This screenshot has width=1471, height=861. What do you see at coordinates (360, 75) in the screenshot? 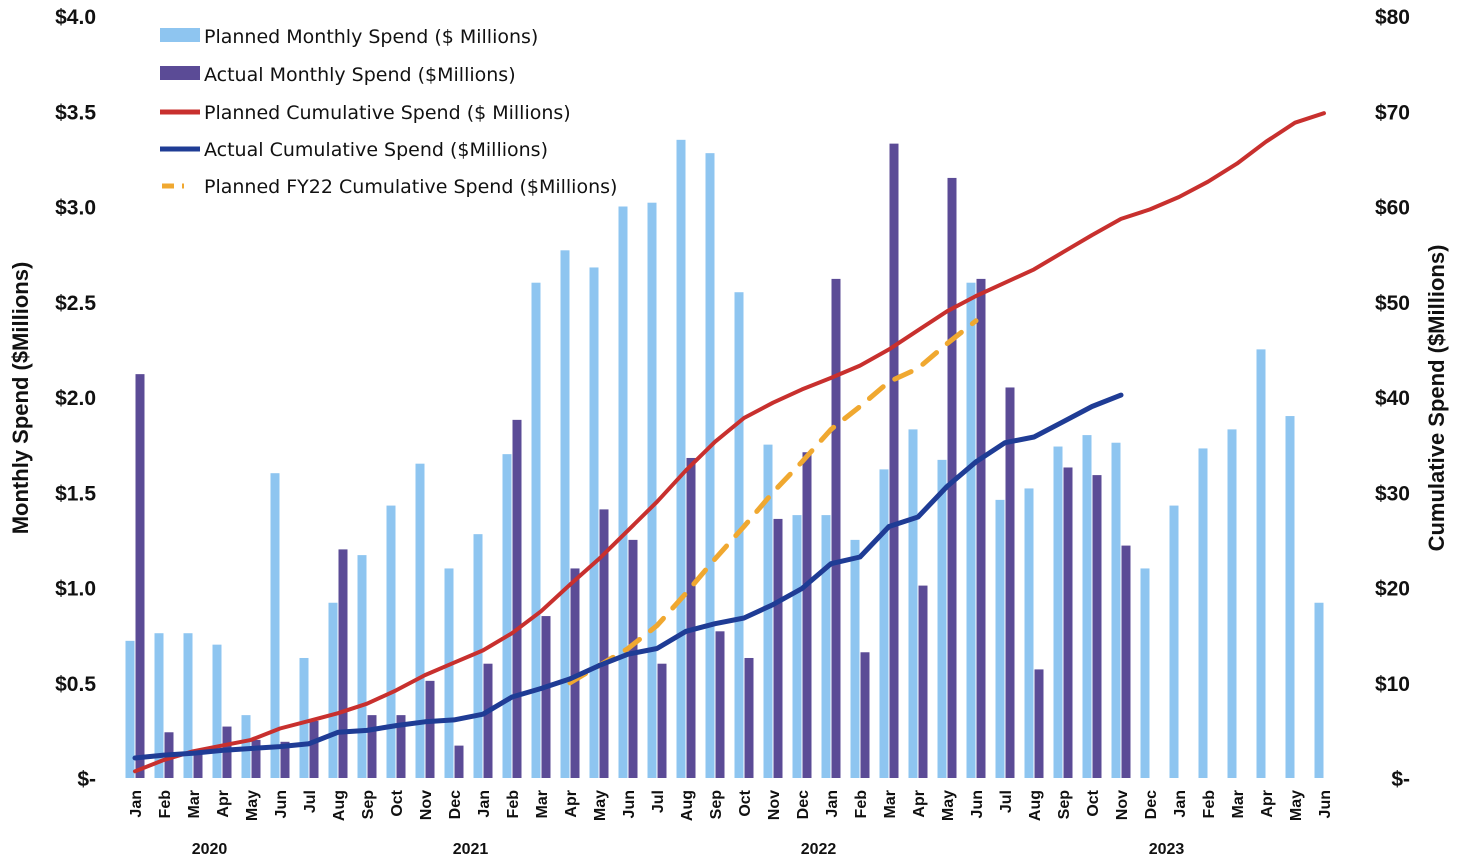
I see `legend-label: Actual Monthly Spend ($Millions)` at bounding box center [360, 75].